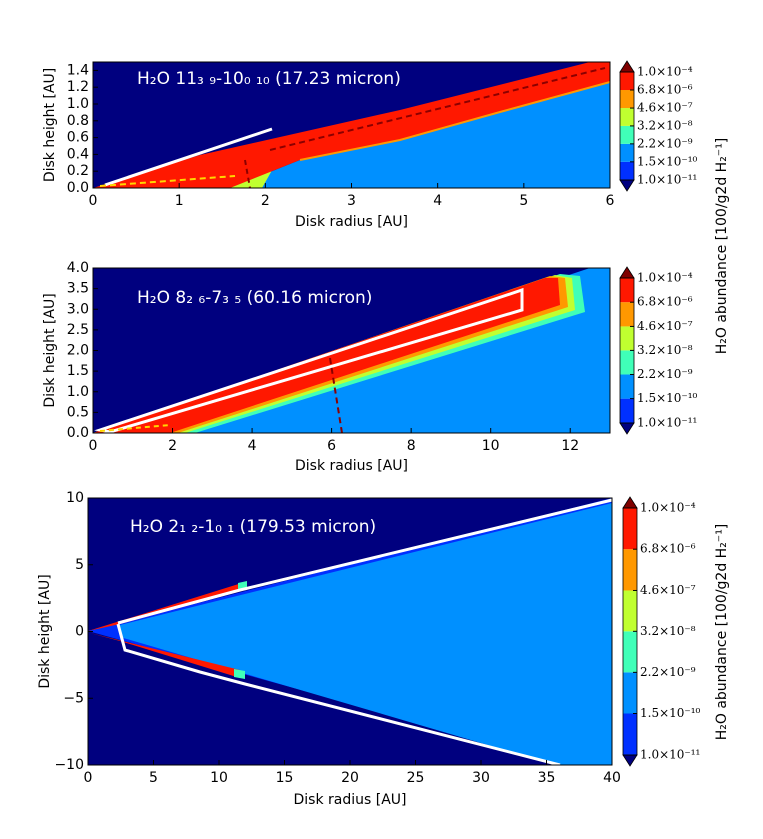  I want to click on y-tick-label: 1.0, so click(78, 392).